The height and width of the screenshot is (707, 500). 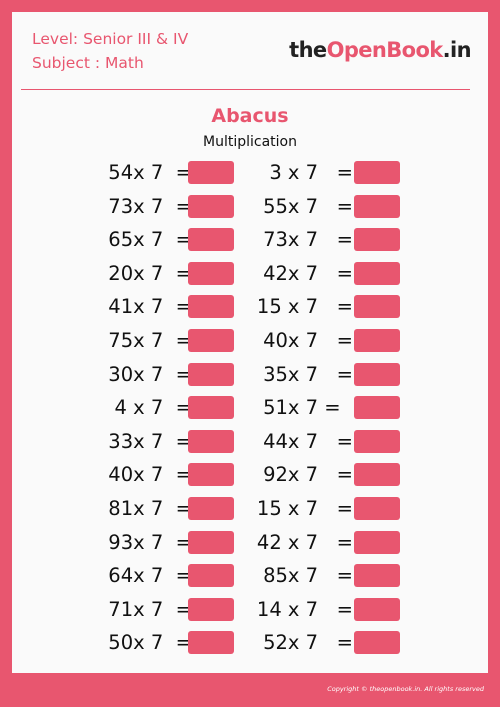 I want to click on problem-row: 50x 7 = 52x 7 =, so click(x=250, y=645).